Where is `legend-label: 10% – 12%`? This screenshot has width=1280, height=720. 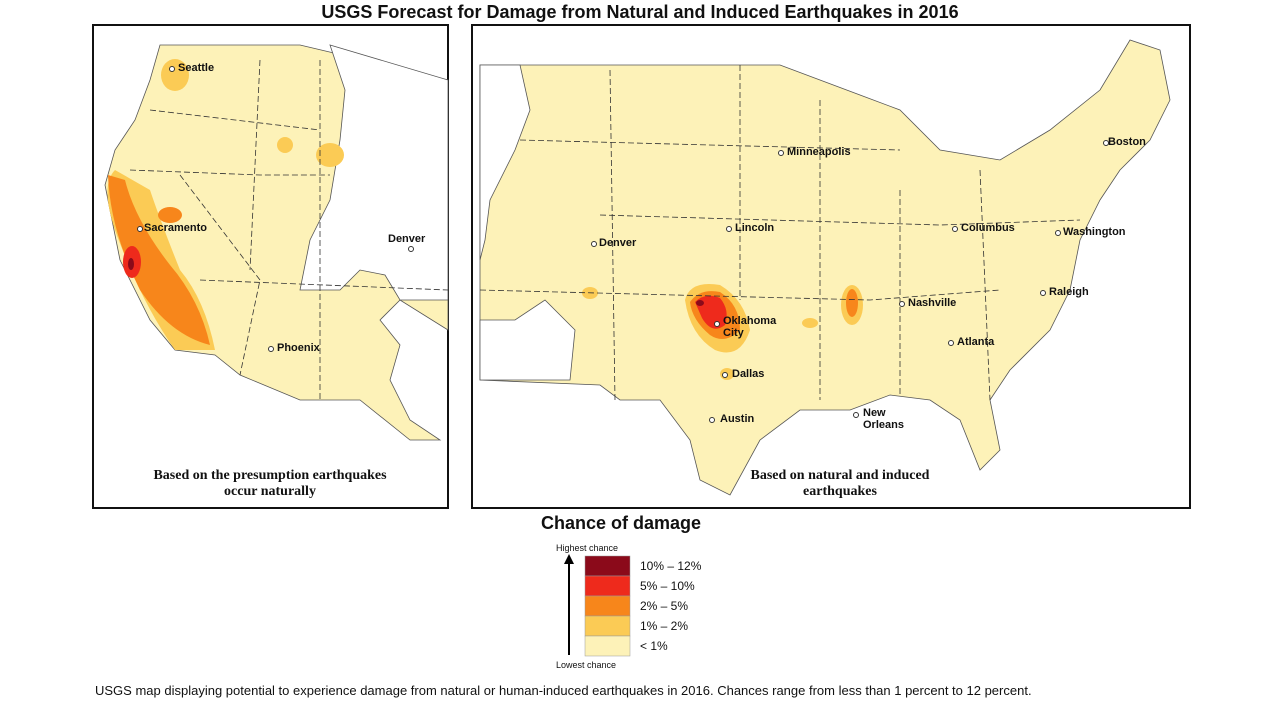 legend-label: 10% – 12% is located at coordinates (671, 566).